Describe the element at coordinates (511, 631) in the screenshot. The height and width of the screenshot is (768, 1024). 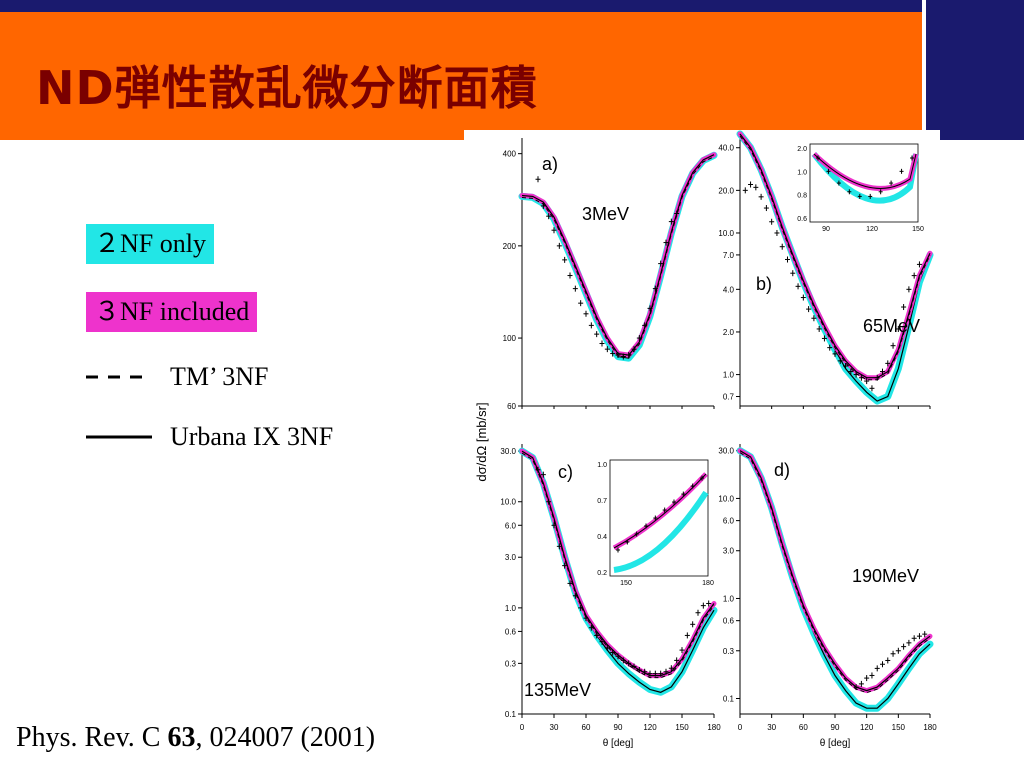
I see `y-tick-label: 0.6` at that location.